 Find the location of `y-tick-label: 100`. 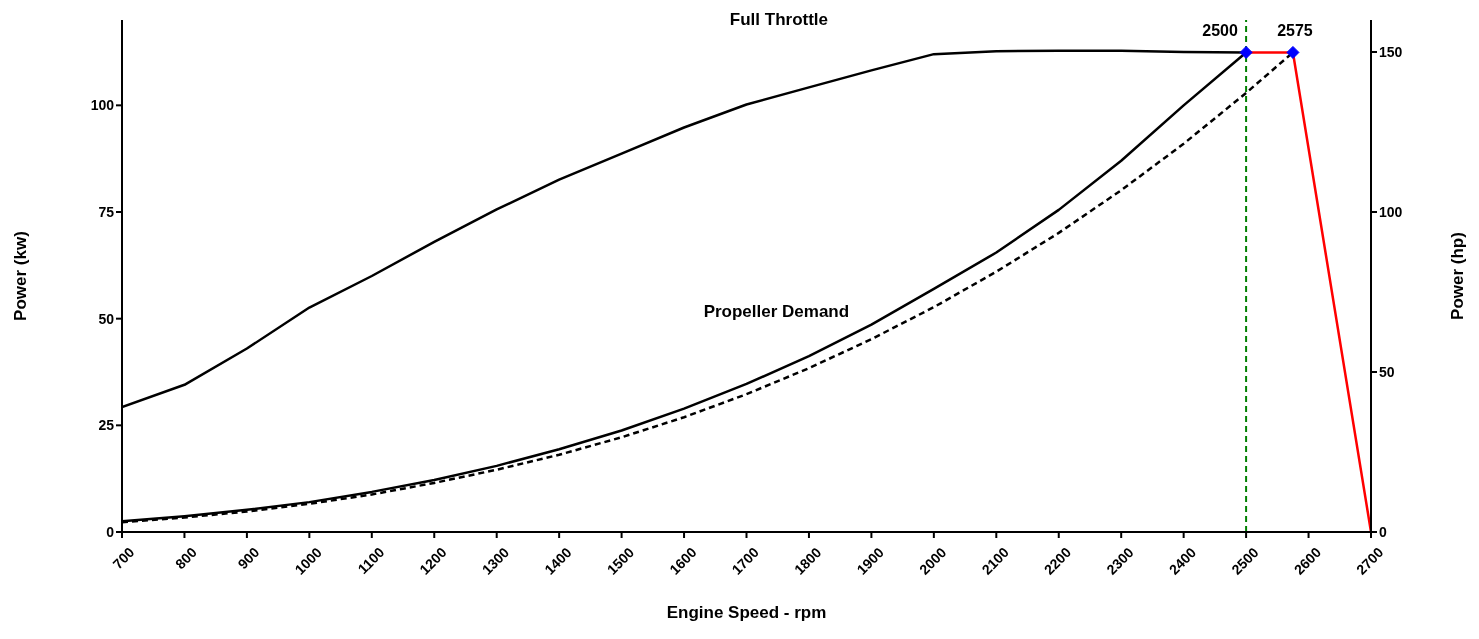

y-tick-label: 100 is located at coordinates (102, 105).